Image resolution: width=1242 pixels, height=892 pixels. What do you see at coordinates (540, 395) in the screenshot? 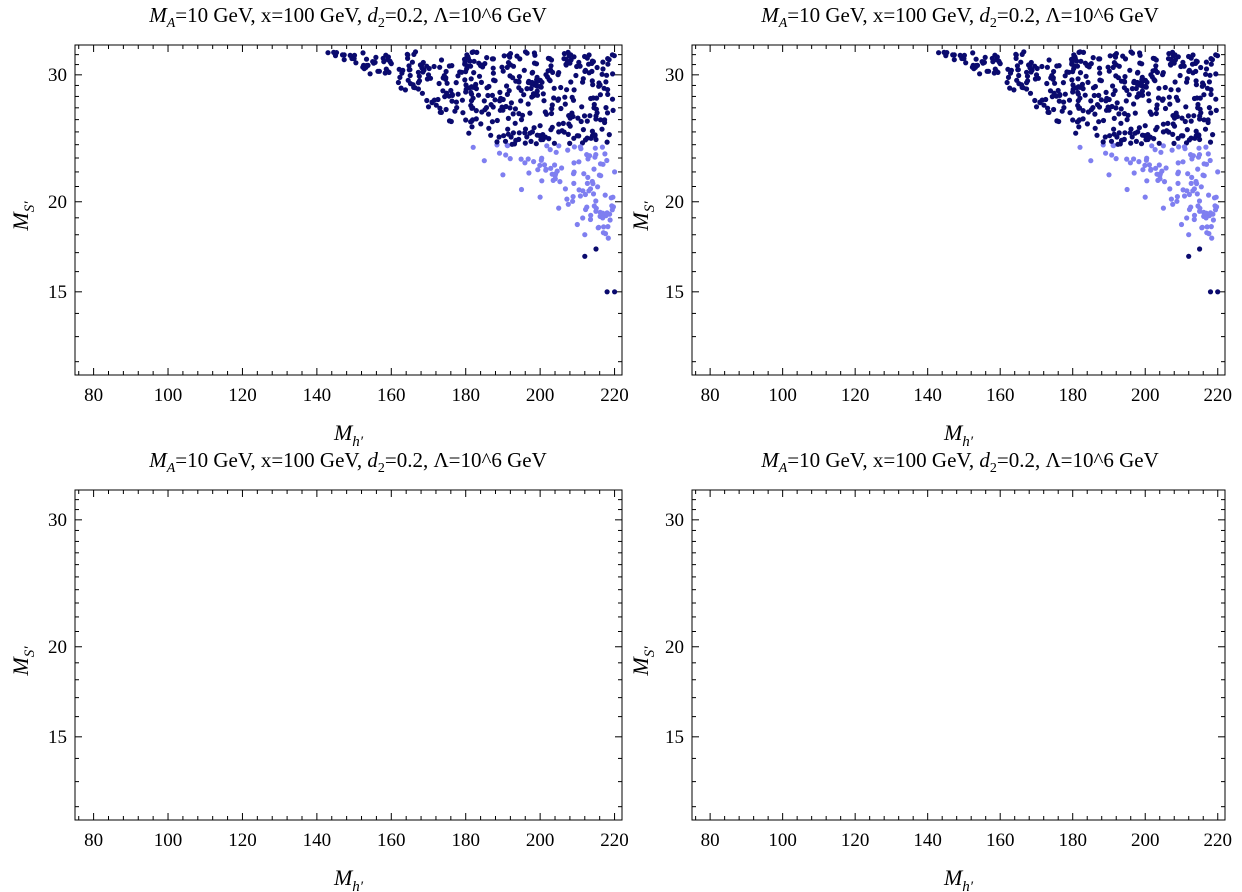
I see `x-tick-label: 200` at bounding box center [540, 395].